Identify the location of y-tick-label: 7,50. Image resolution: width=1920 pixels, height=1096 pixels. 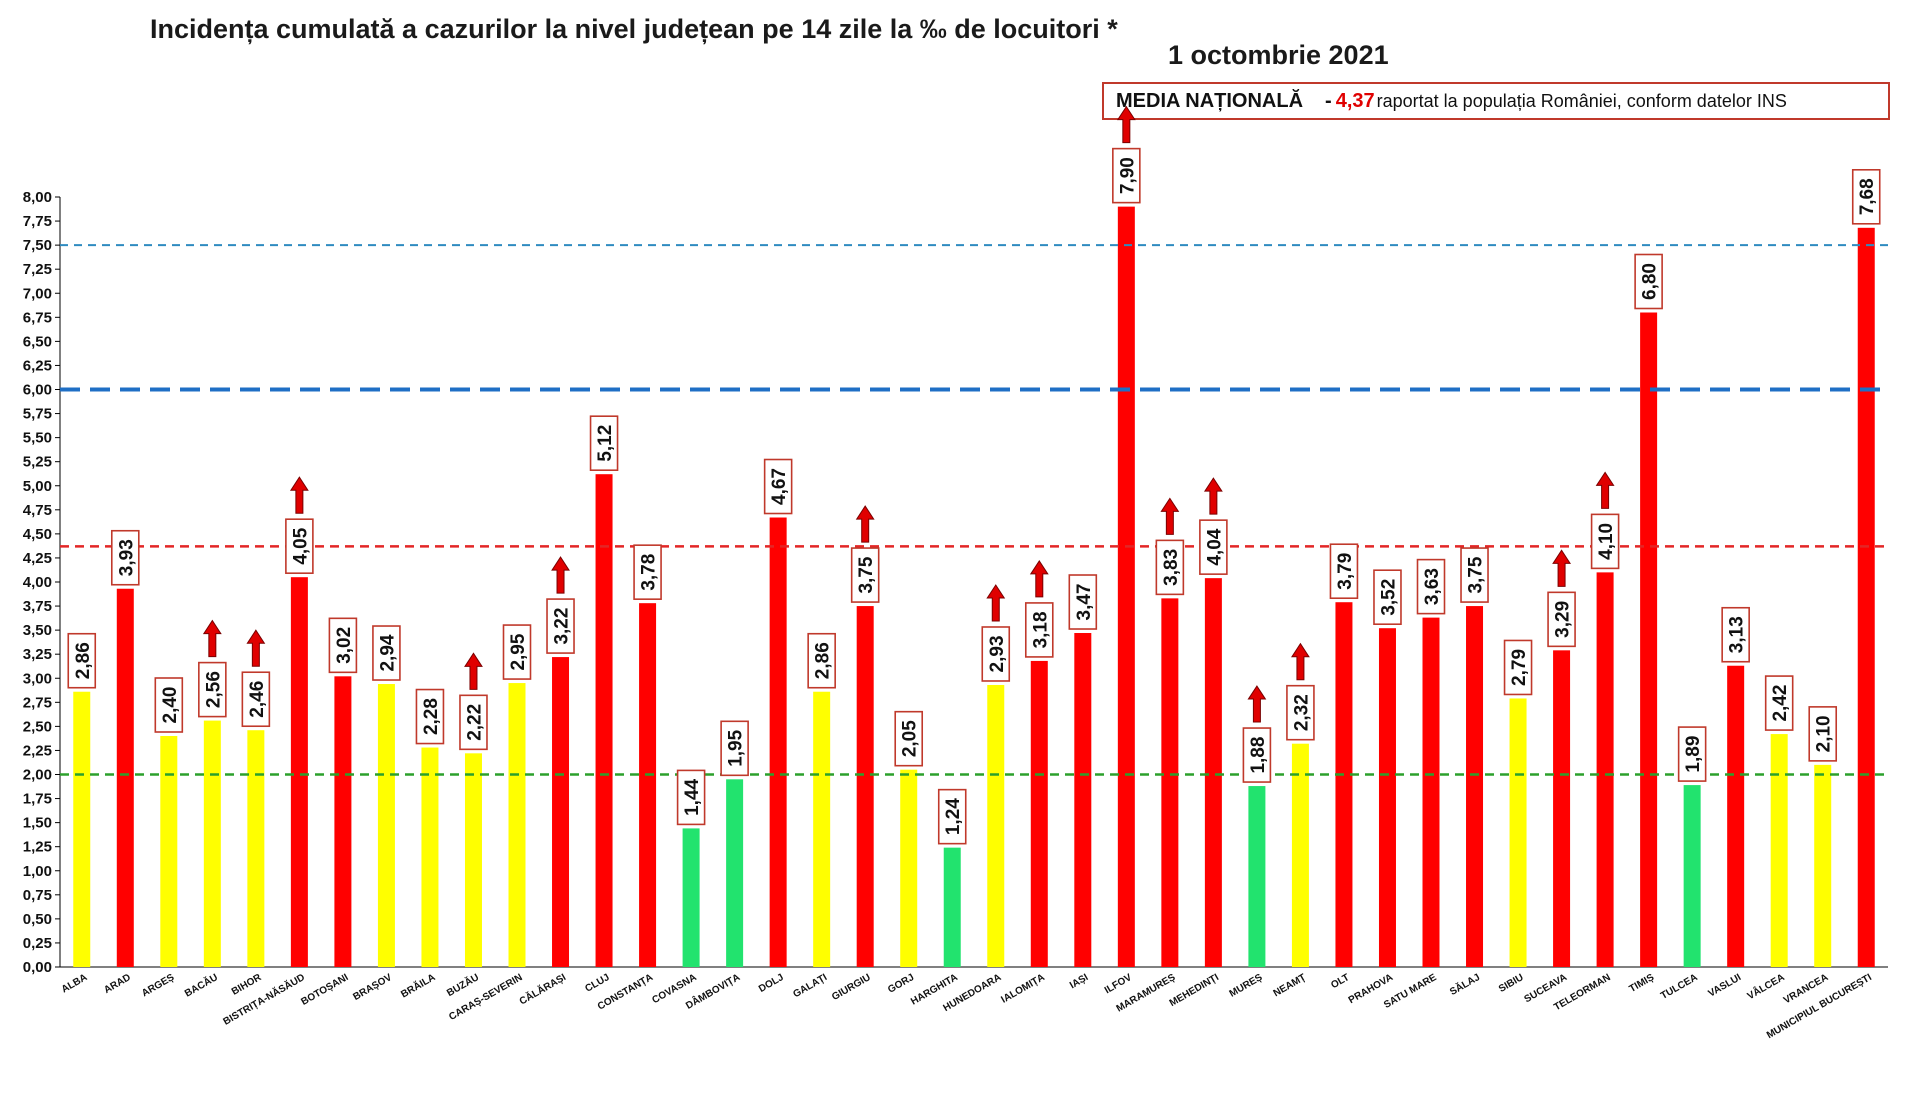
(37, 245).